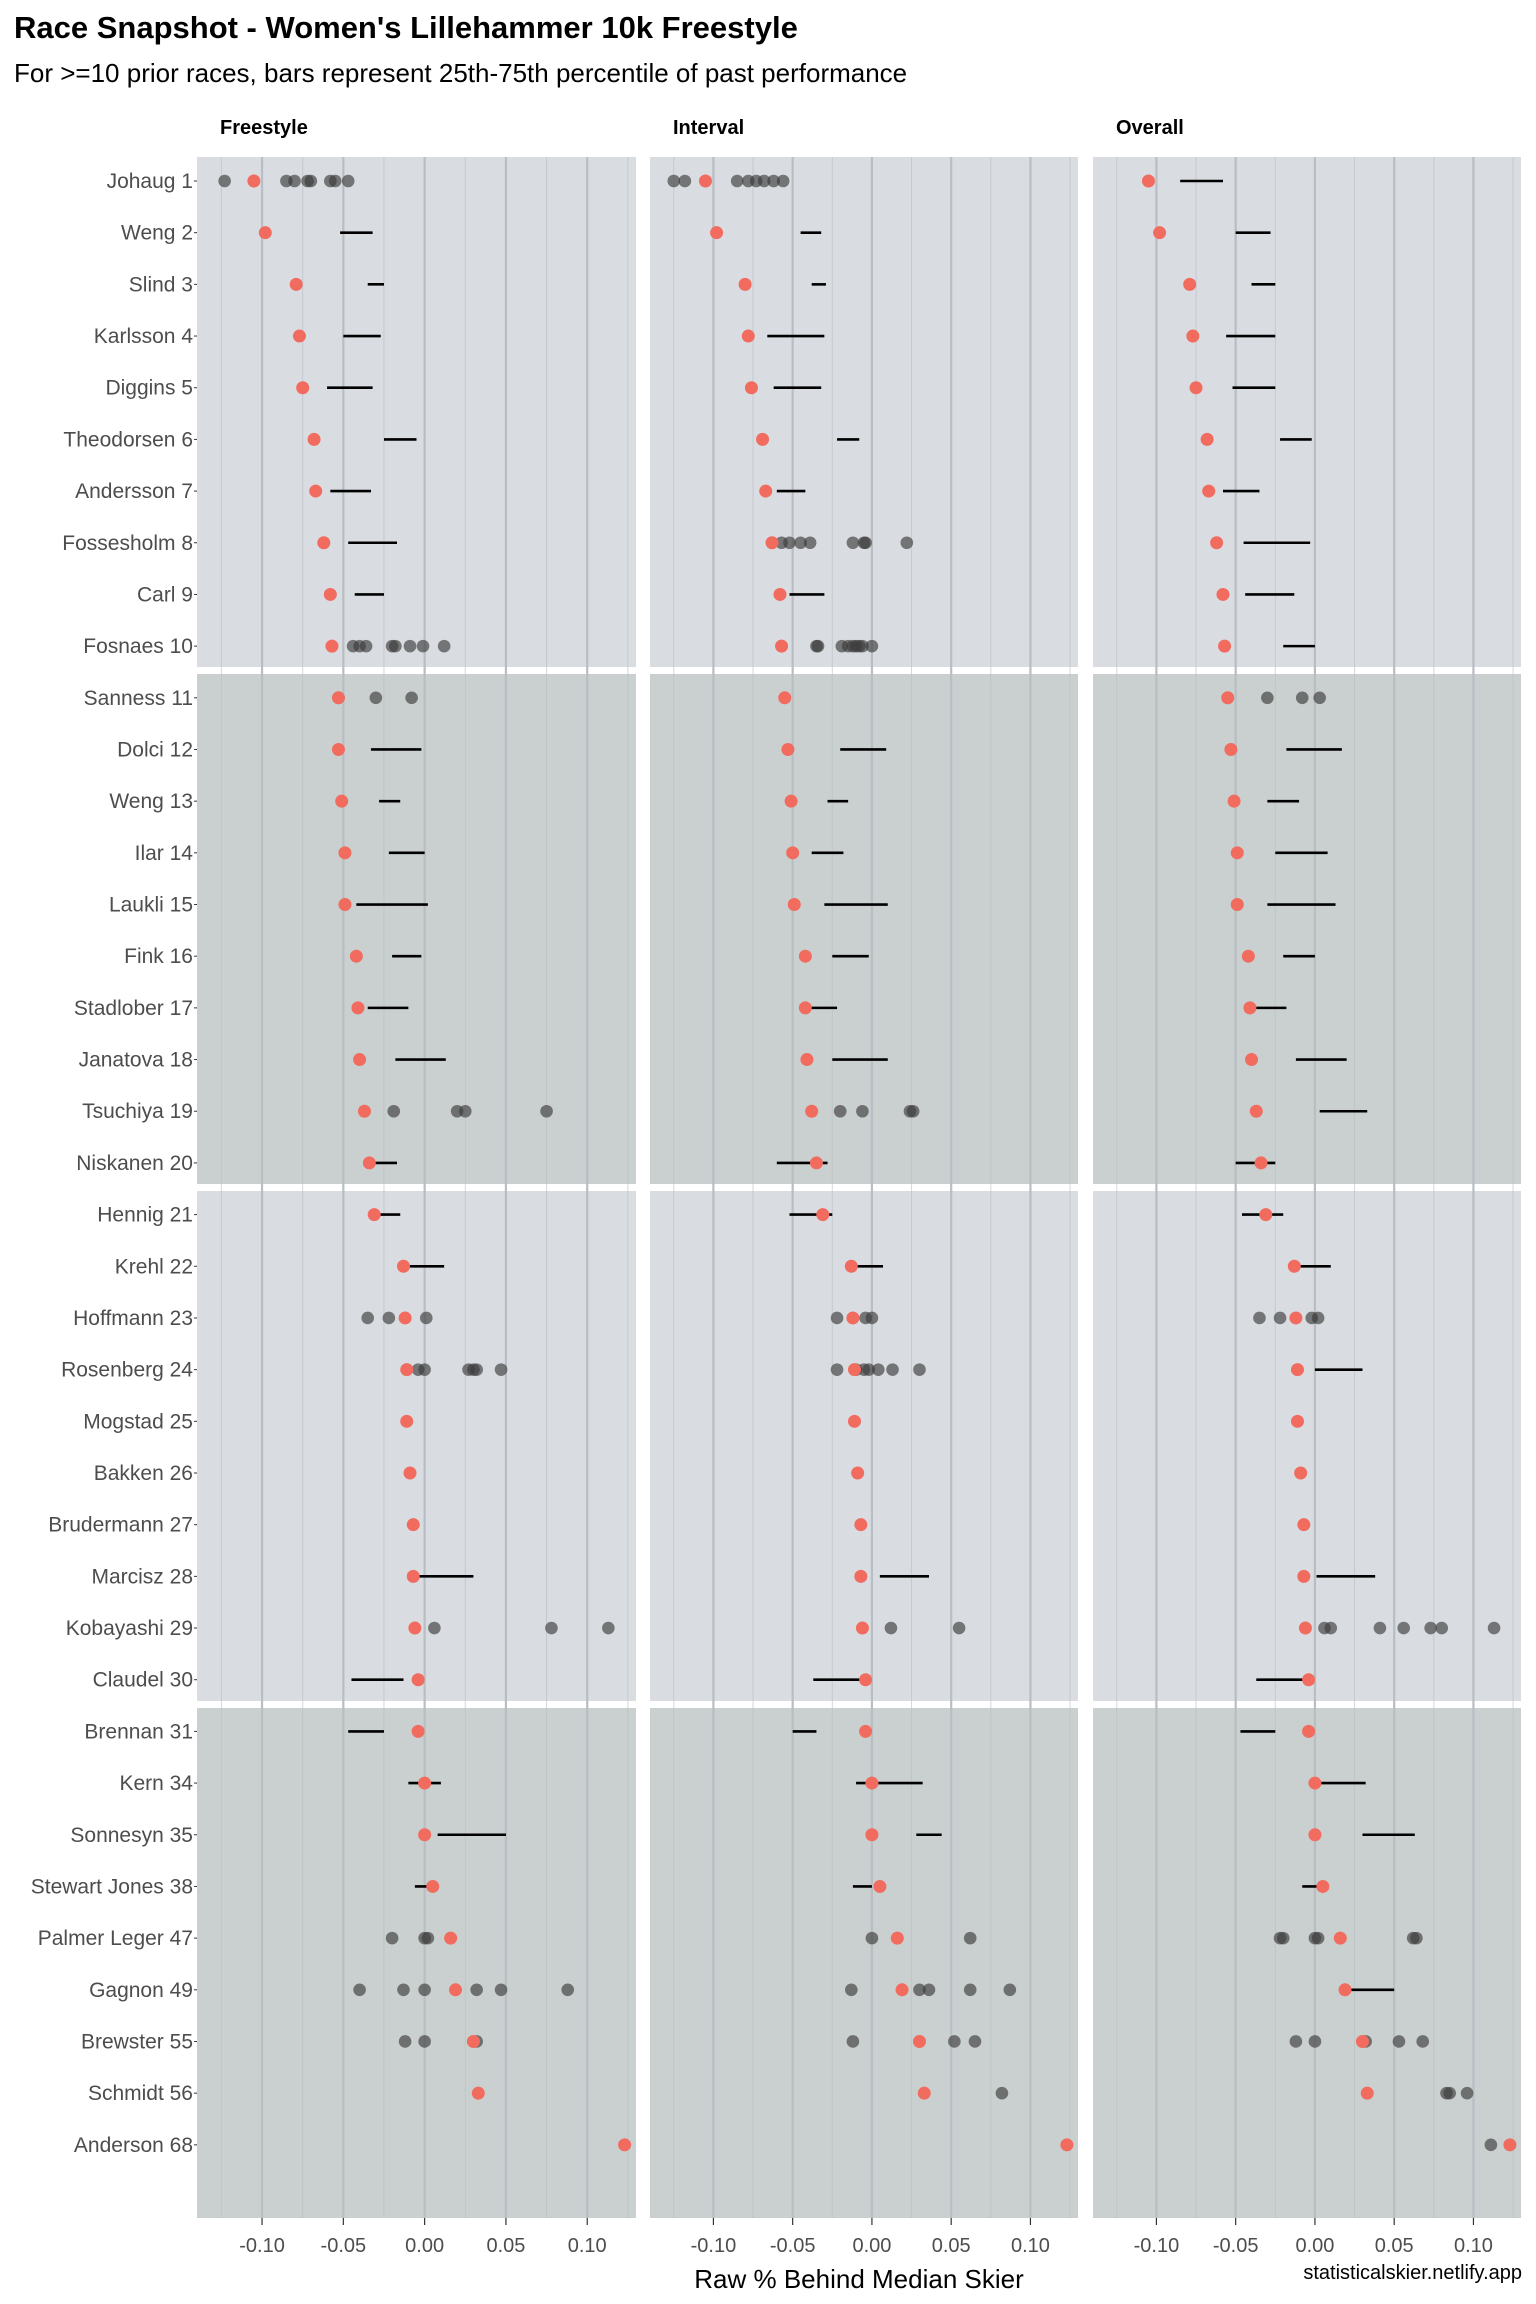 This screenshot has height=2304, width=1536. I want to click on skier-label: Rosenberg 24, so click(127, 1370).